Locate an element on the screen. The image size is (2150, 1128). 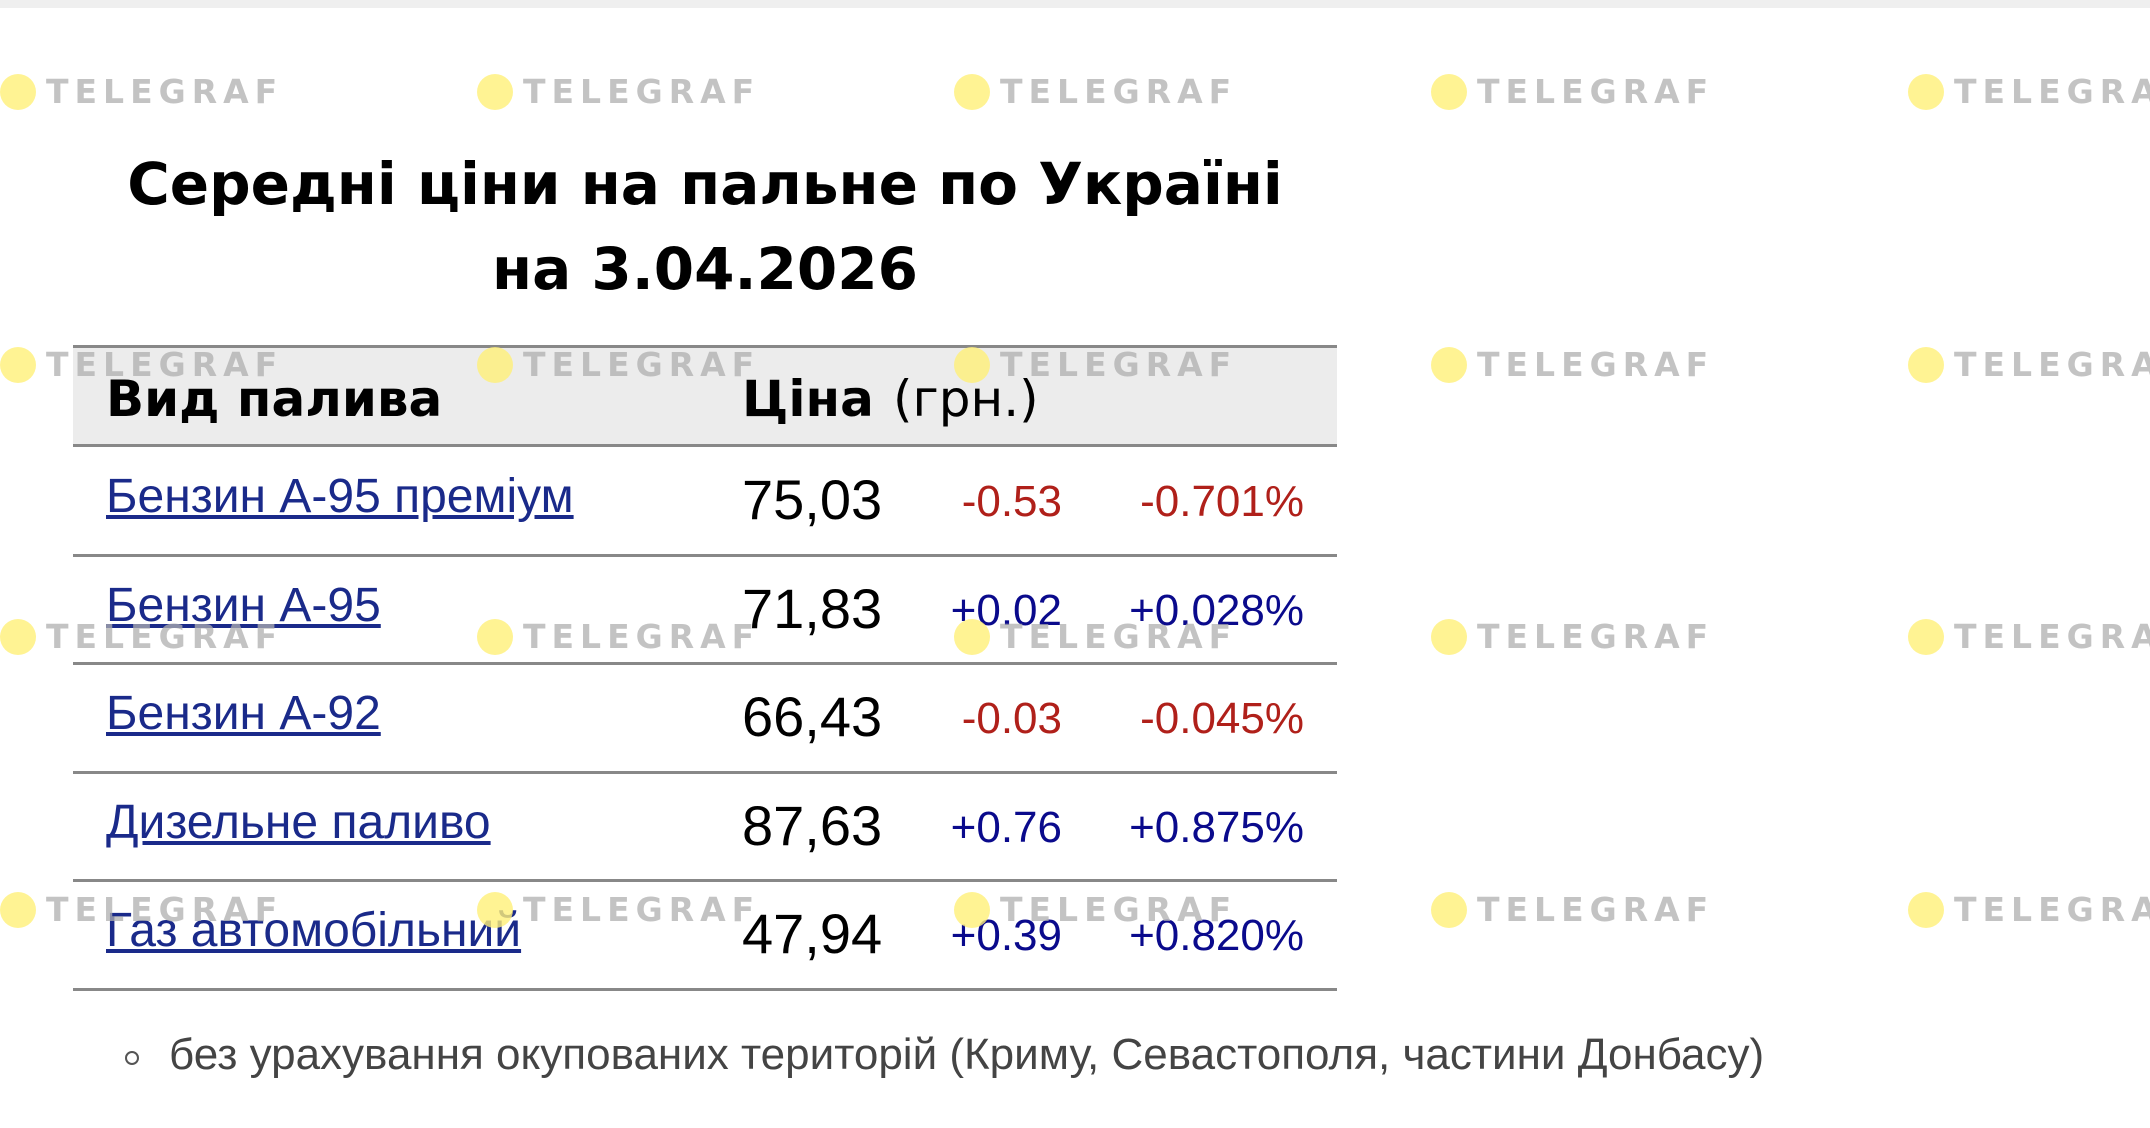
top-bar is located at coordinates (1075, 4).